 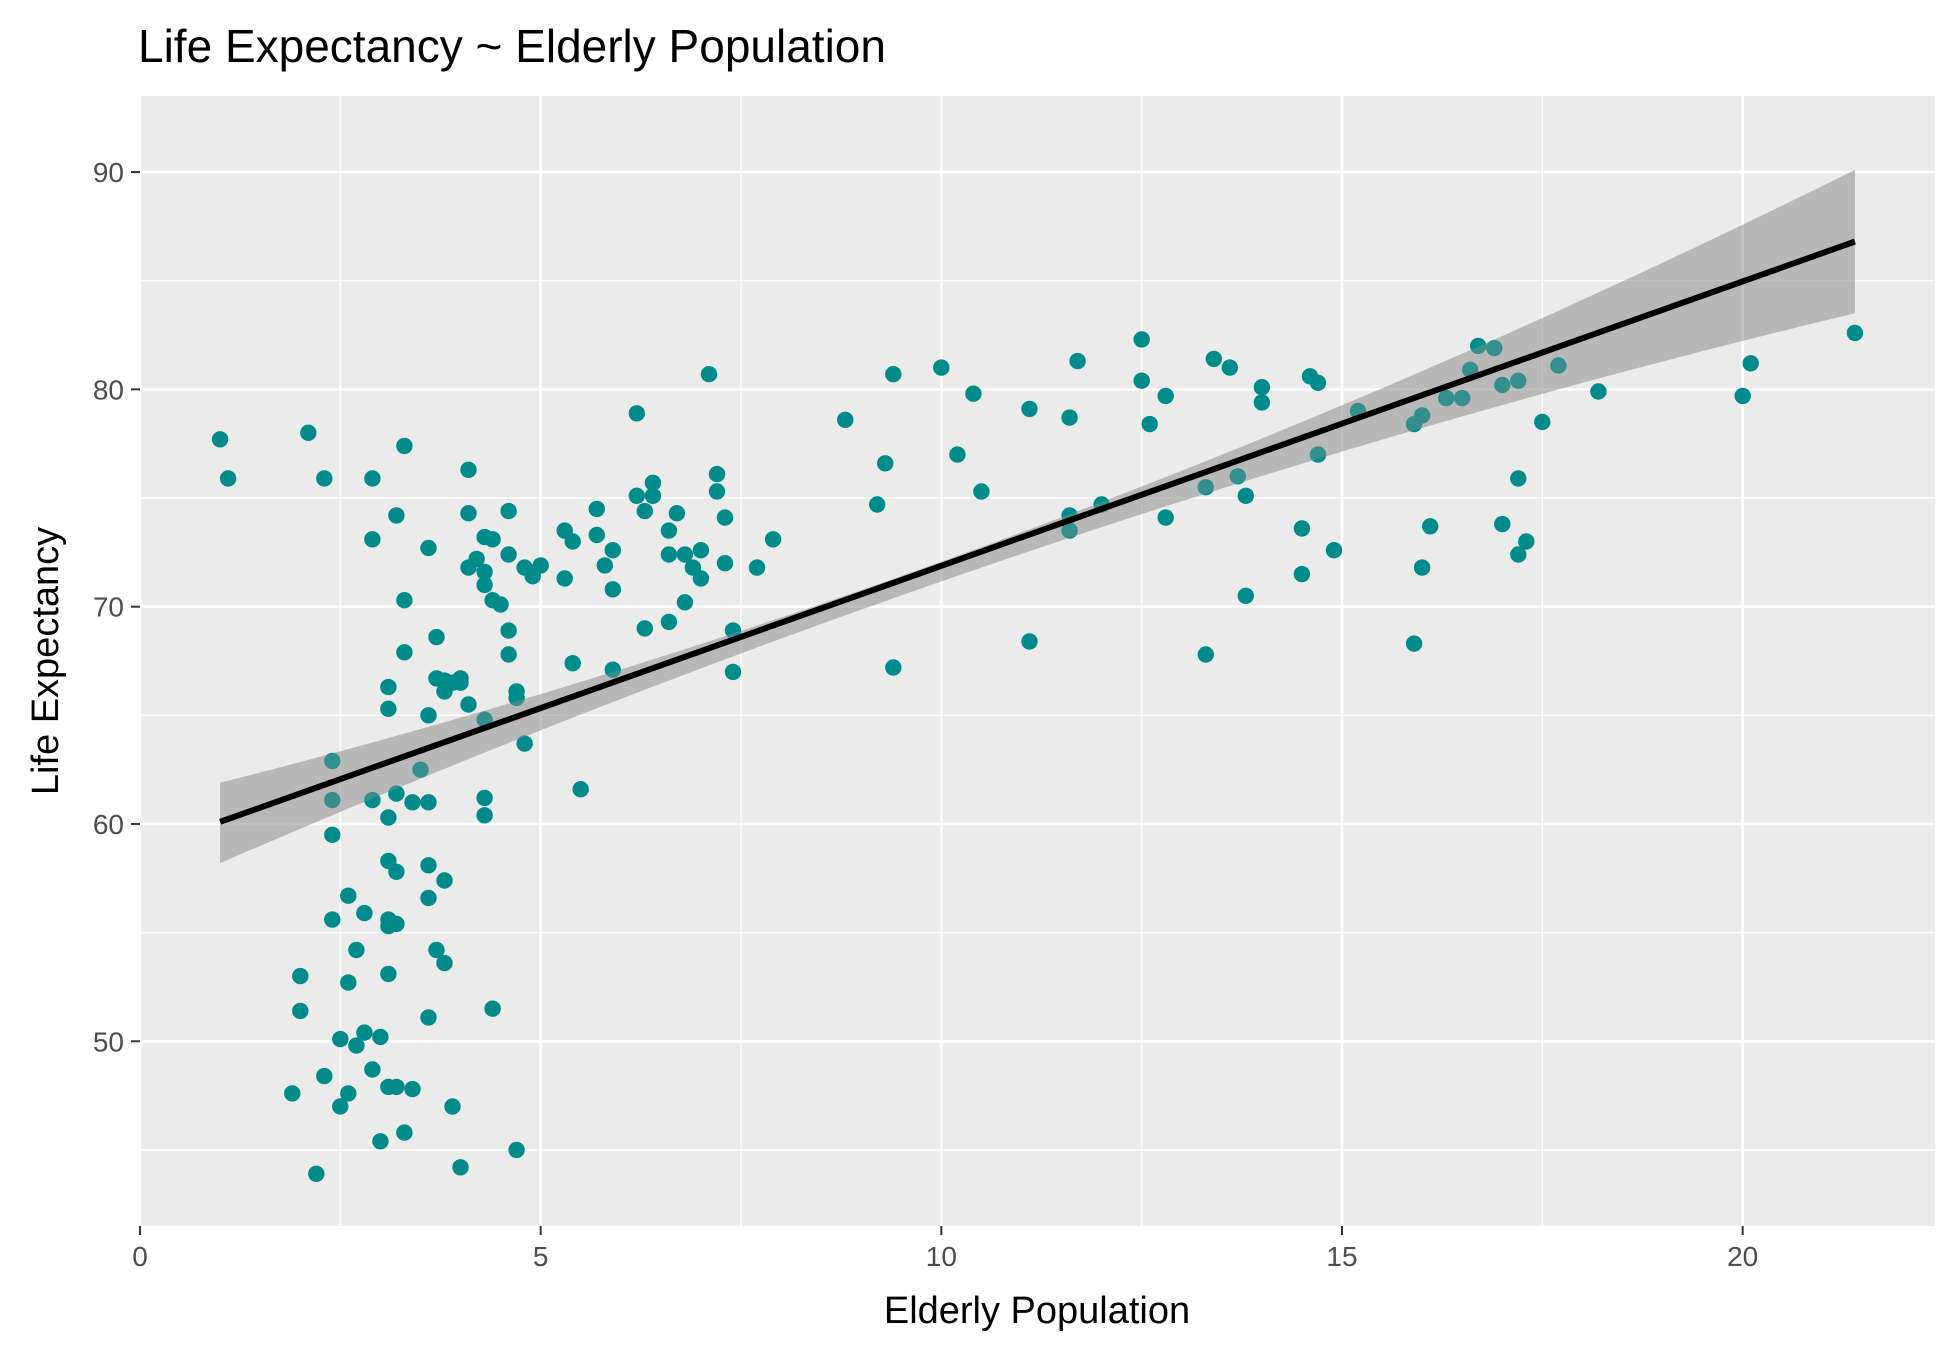 What do you see at coordinates (108, 172) in the screenshot?
I see `y-tick-label: 90` at bounding box center [108, 172].